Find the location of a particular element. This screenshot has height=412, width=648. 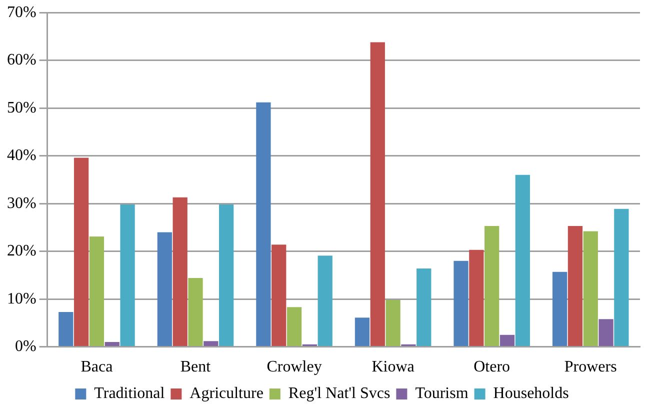

legend-label: Tourism is located at coordinates (442, 393).